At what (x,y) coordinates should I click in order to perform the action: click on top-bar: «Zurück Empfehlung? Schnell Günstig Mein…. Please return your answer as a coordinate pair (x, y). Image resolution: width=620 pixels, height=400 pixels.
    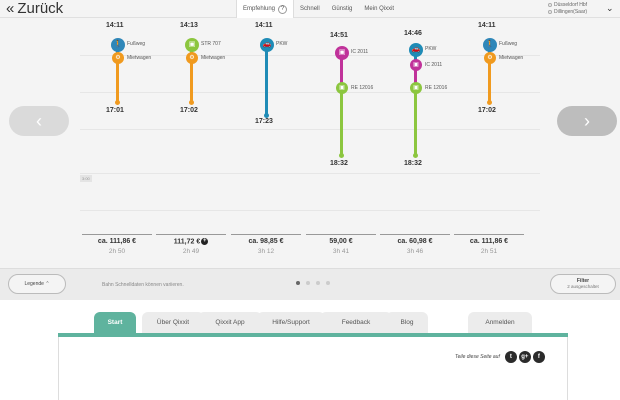
    Looking at the image, I should click on (310, 9).